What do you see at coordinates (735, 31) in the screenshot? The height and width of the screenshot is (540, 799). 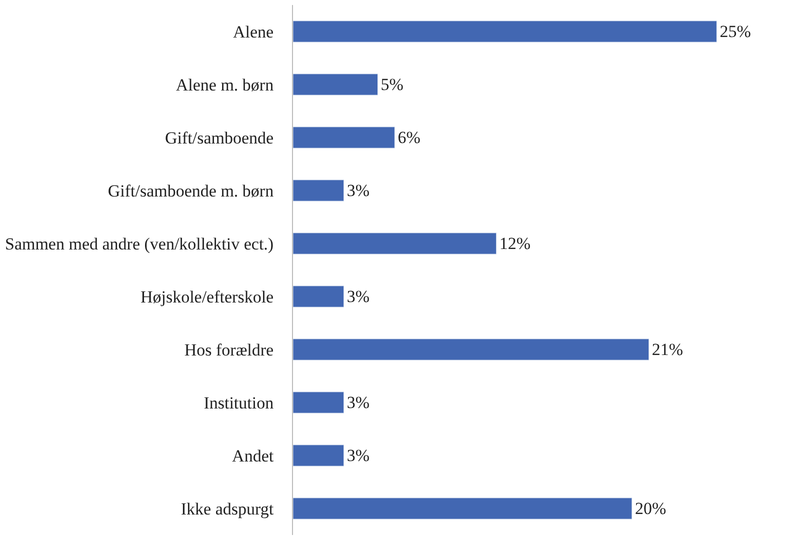 I see `data-label: 25%` at bounding box center [735, 31].